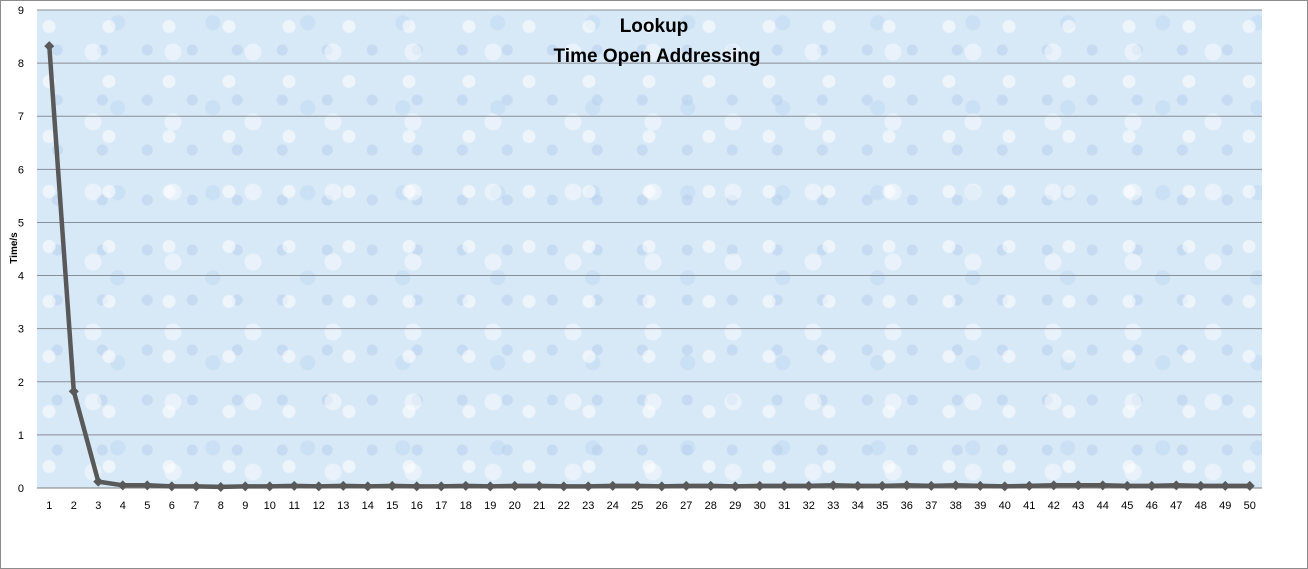 This screenshot has width=1308, height=569. Describe the element at coordinates (490, 506) in the screenshot. I see `x-tick-label: 19` at that location.